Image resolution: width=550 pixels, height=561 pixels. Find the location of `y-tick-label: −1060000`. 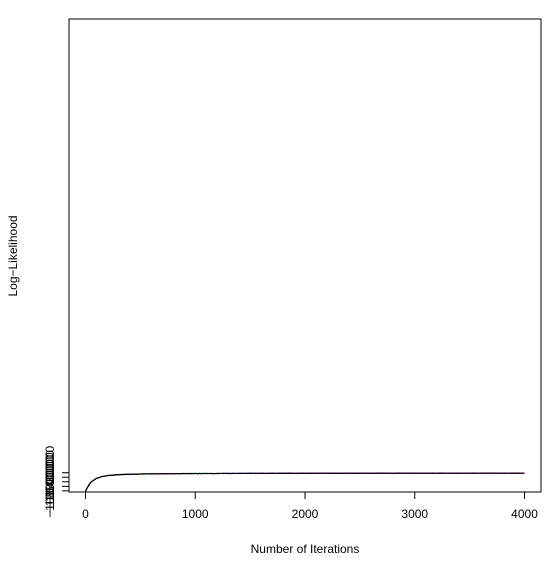

y-tick-label: −1060000 is located at coordinates (50, 486).